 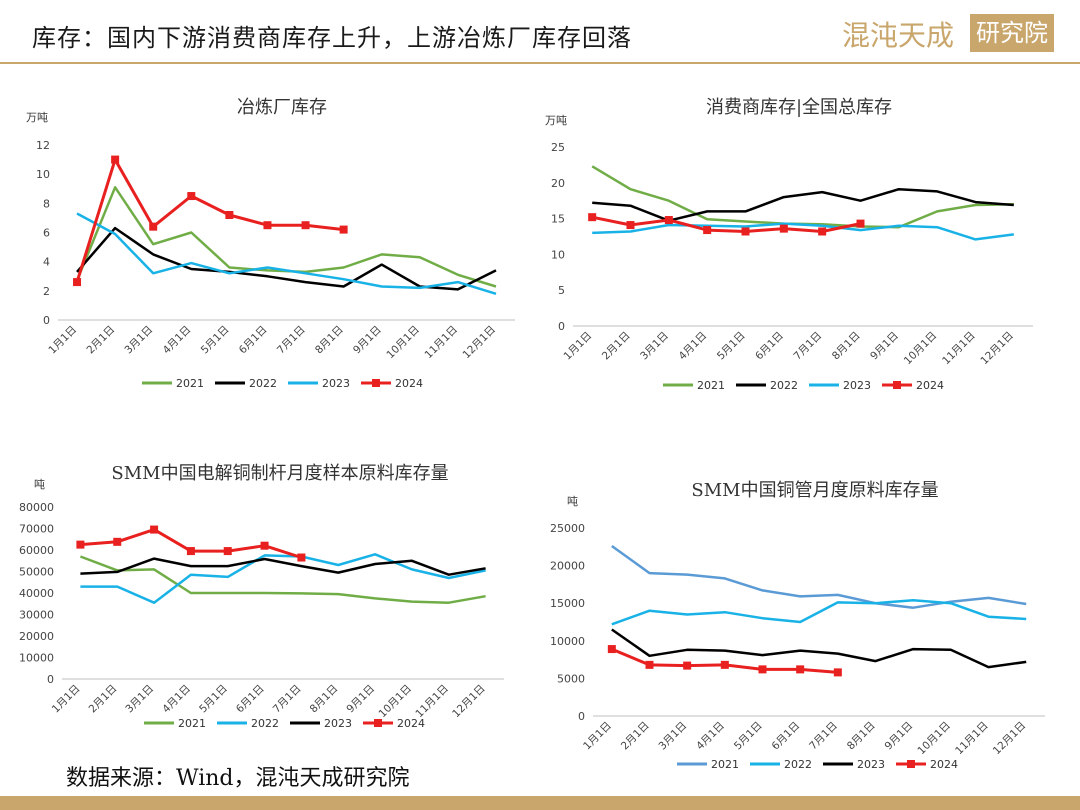 What do you see at coordinates (540, 63) in the screenshot?
I see `header-divider` at bounding box center [540, 63].